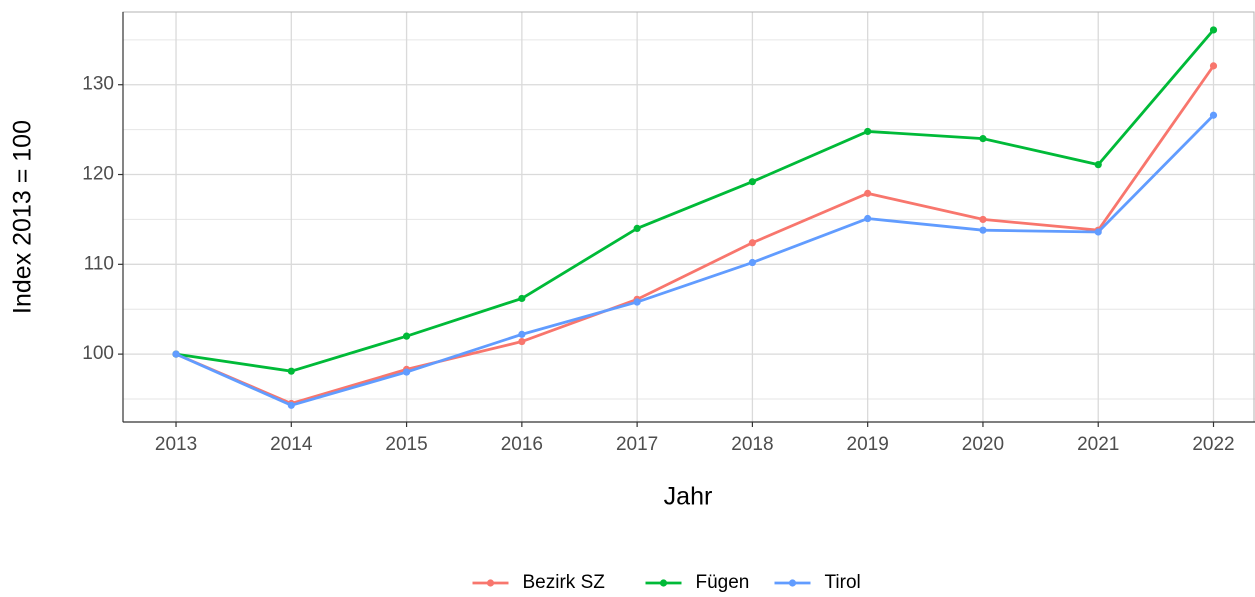 The height and width of the screenshot is (597, 1255). What do you see at coordinates (98, 353) in the screenshot?
I see `y-tick-label: 100` at bounding box center [98, 353].